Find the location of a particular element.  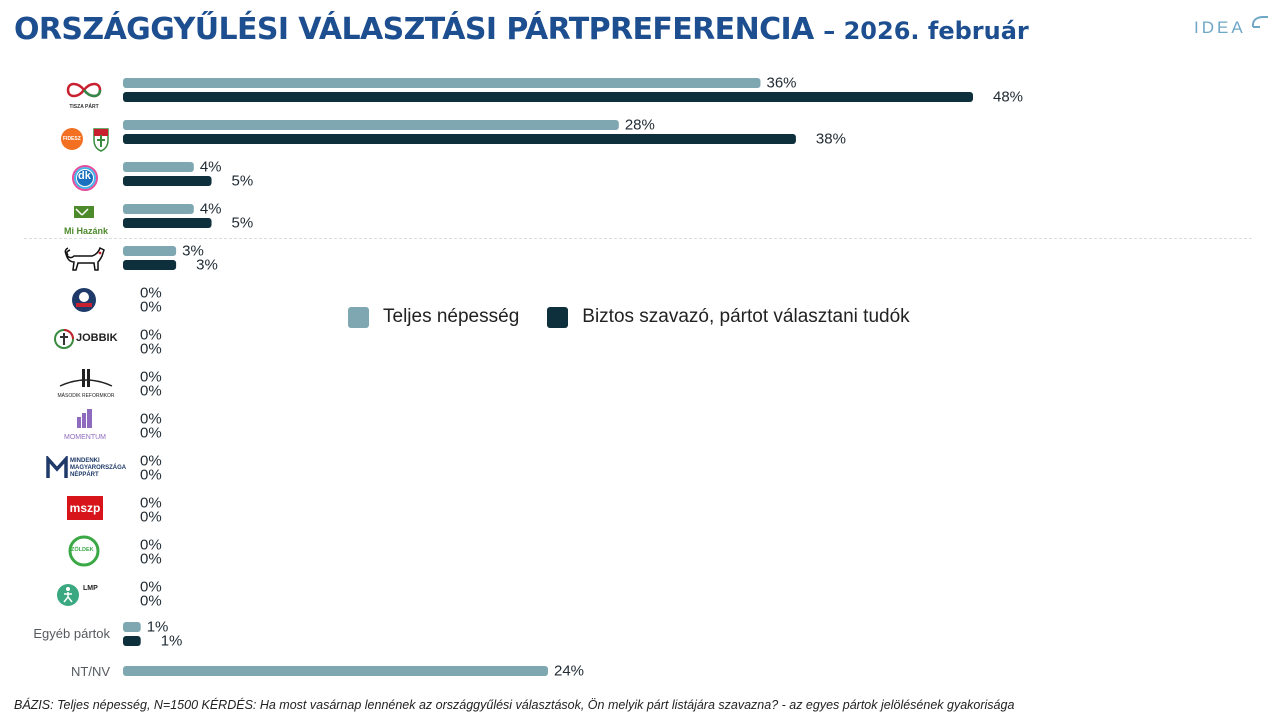

jobbik-logo: JOBBIK is located at coordinates (86, 339).